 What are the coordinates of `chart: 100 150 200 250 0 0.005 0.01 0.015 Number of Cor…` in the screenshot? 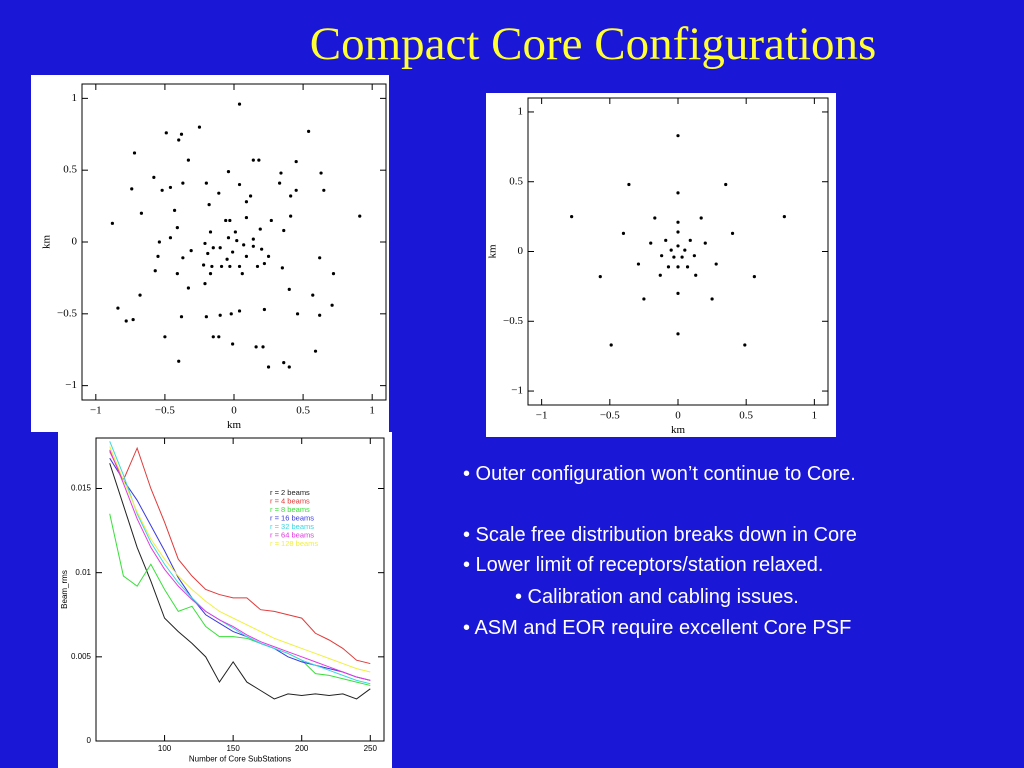 It's located at (225, 600).